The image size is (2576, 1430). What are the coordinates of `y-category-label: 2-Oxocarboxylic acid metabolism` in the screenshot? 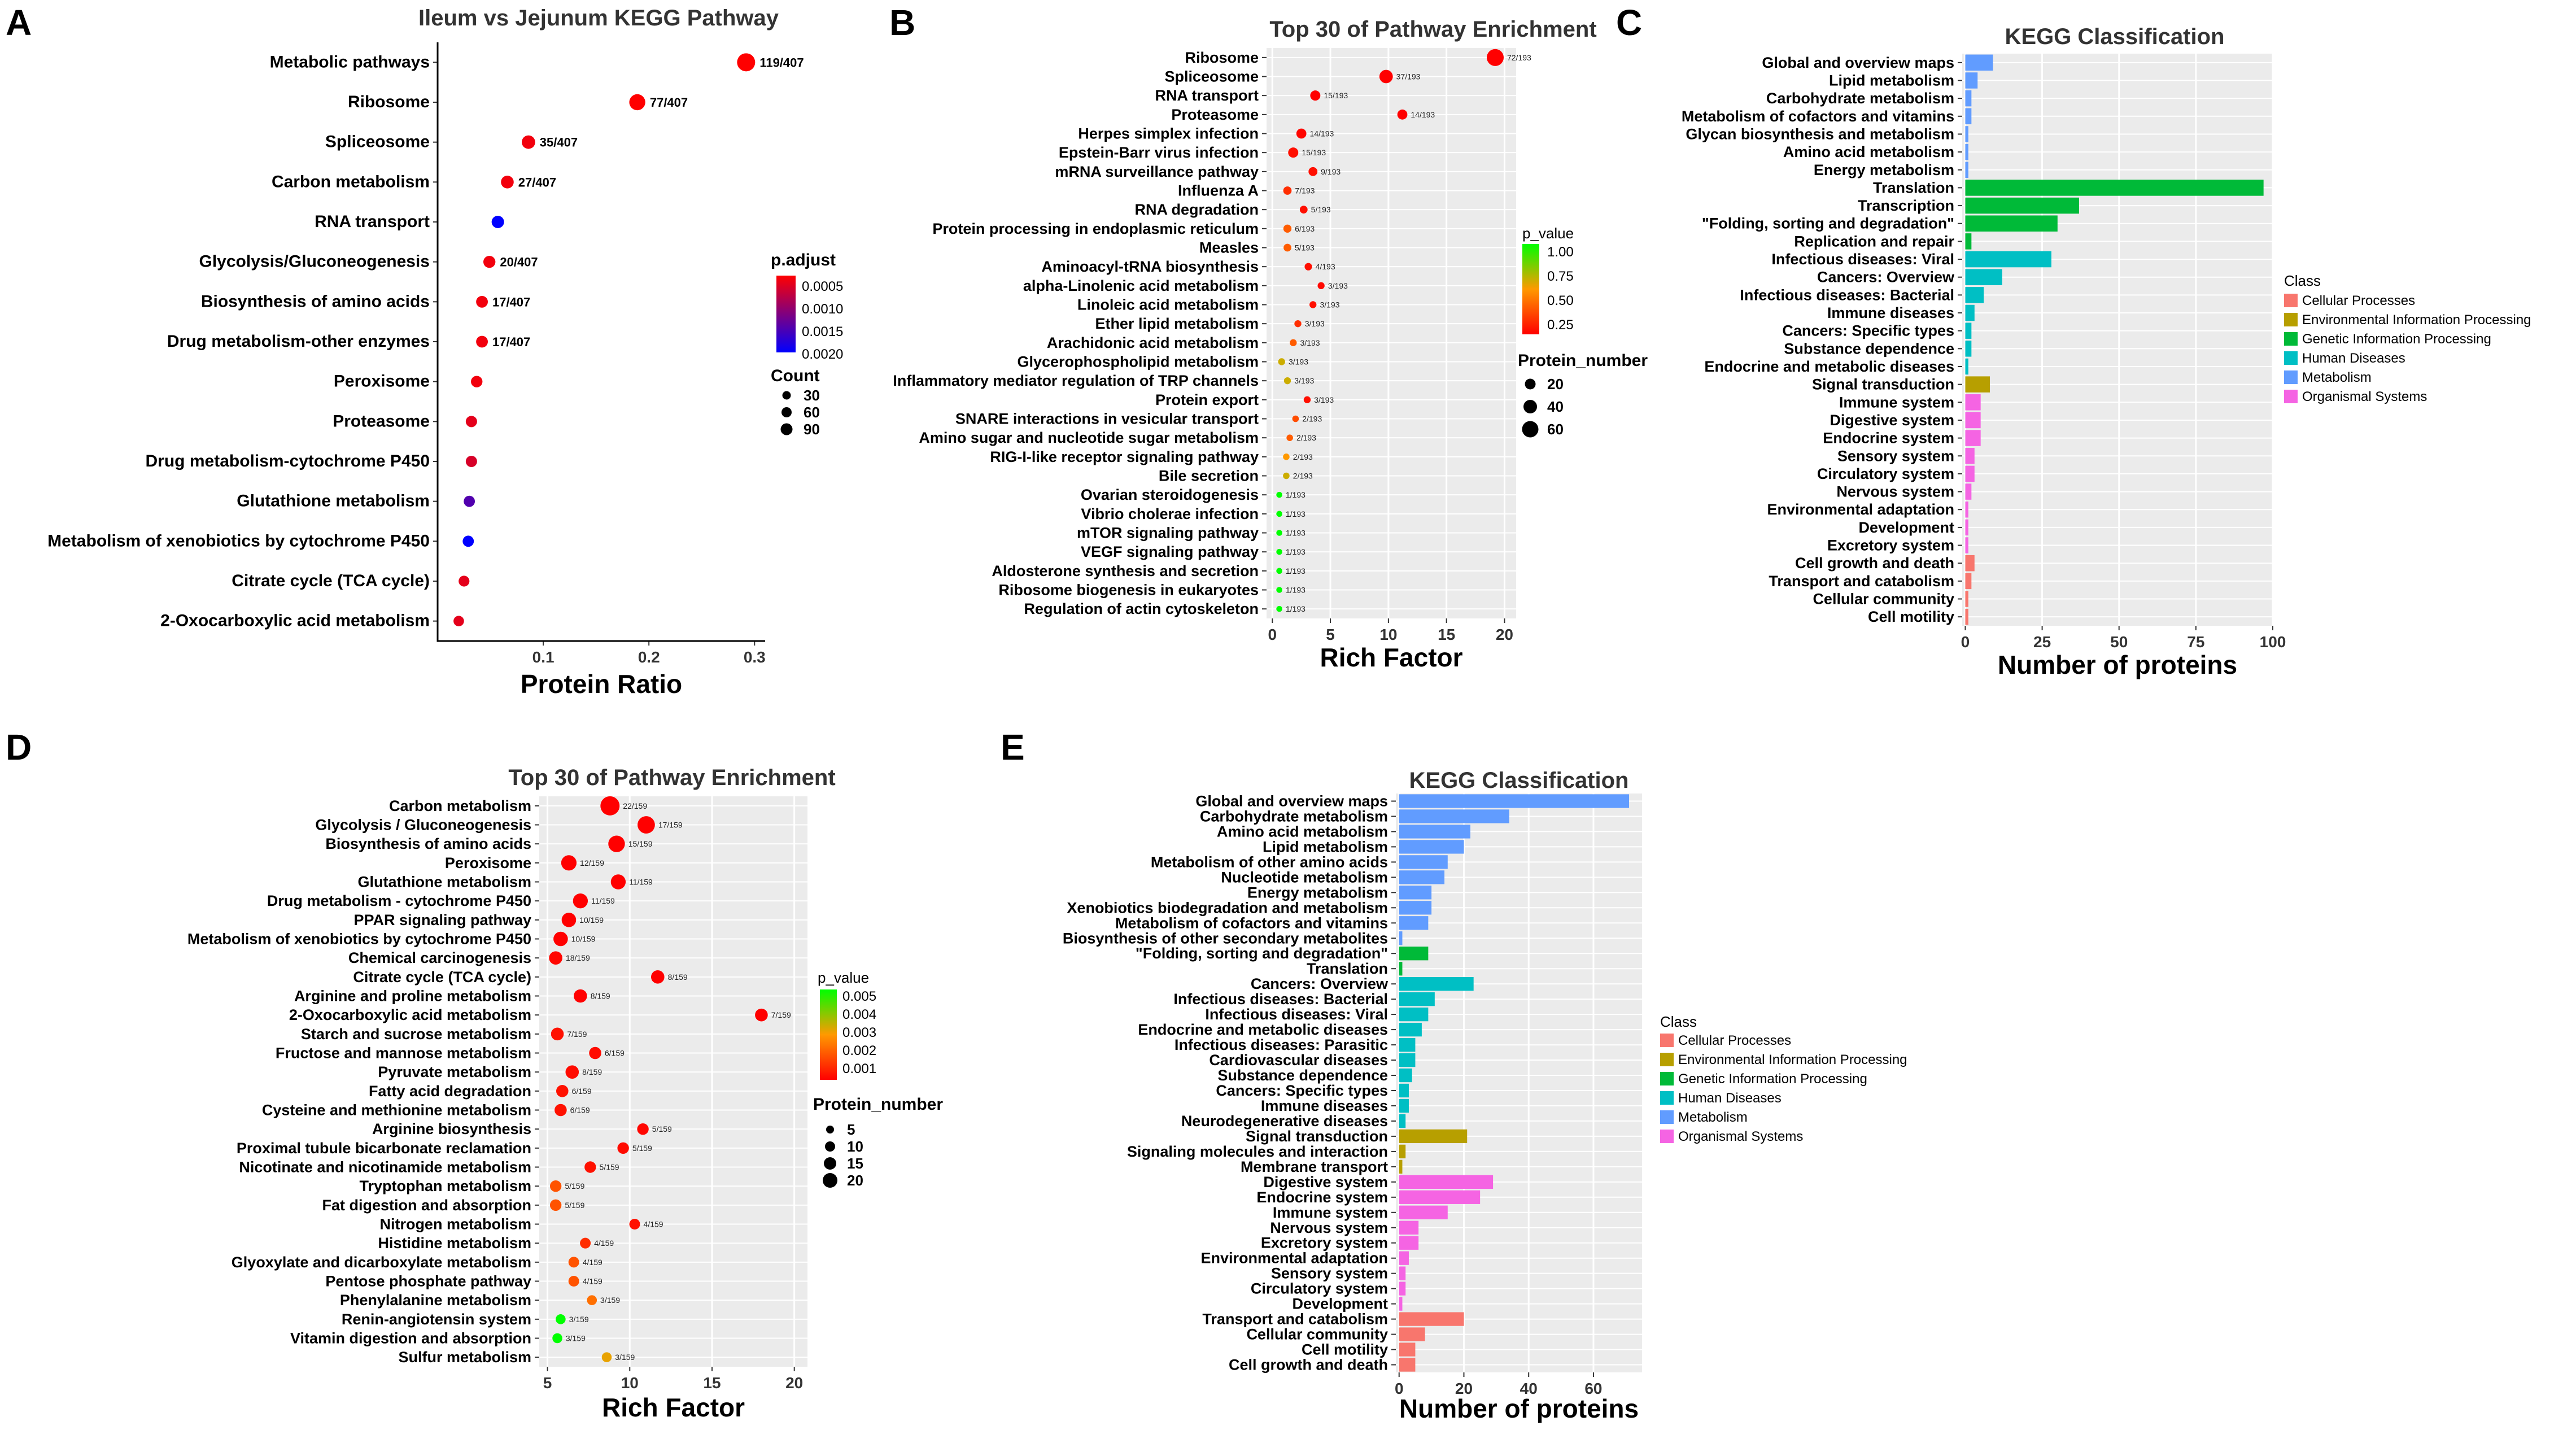 It's located at (410, 1014).